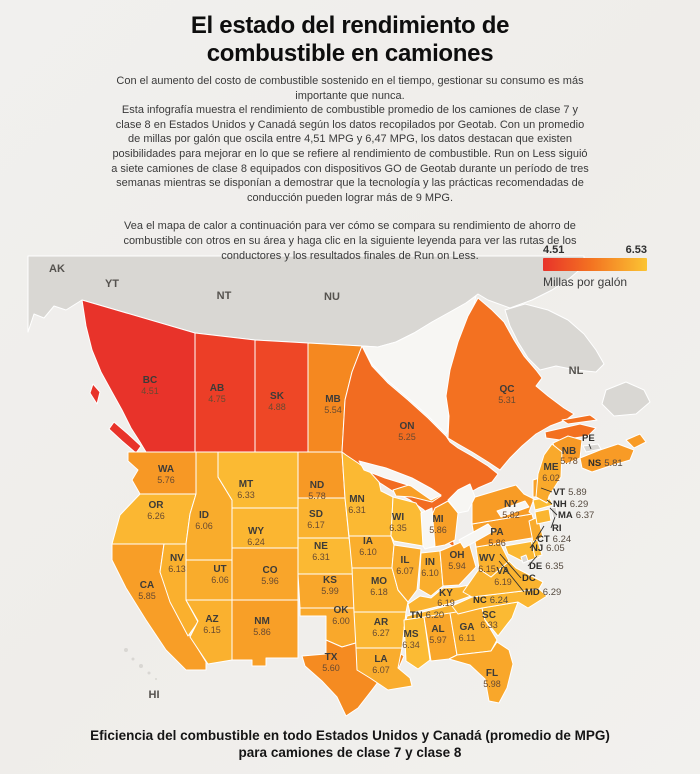  What do you see at coordinates (204, 520) in the screenshot?
I see `label-id: ID 6.06` at bounding box center [204, 520].